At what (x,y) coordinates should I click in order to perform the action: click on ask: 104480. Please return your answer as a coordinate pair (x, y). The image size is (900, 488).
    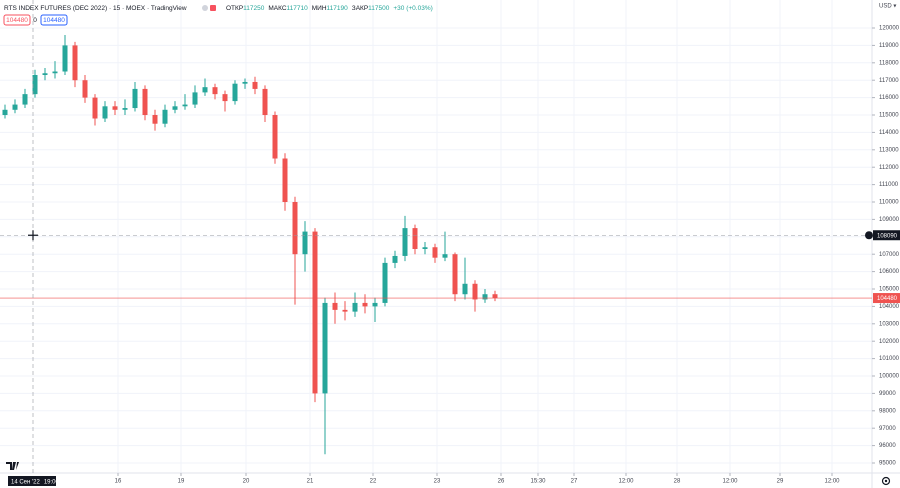
    Looking at the image, I should click on (54, 20).